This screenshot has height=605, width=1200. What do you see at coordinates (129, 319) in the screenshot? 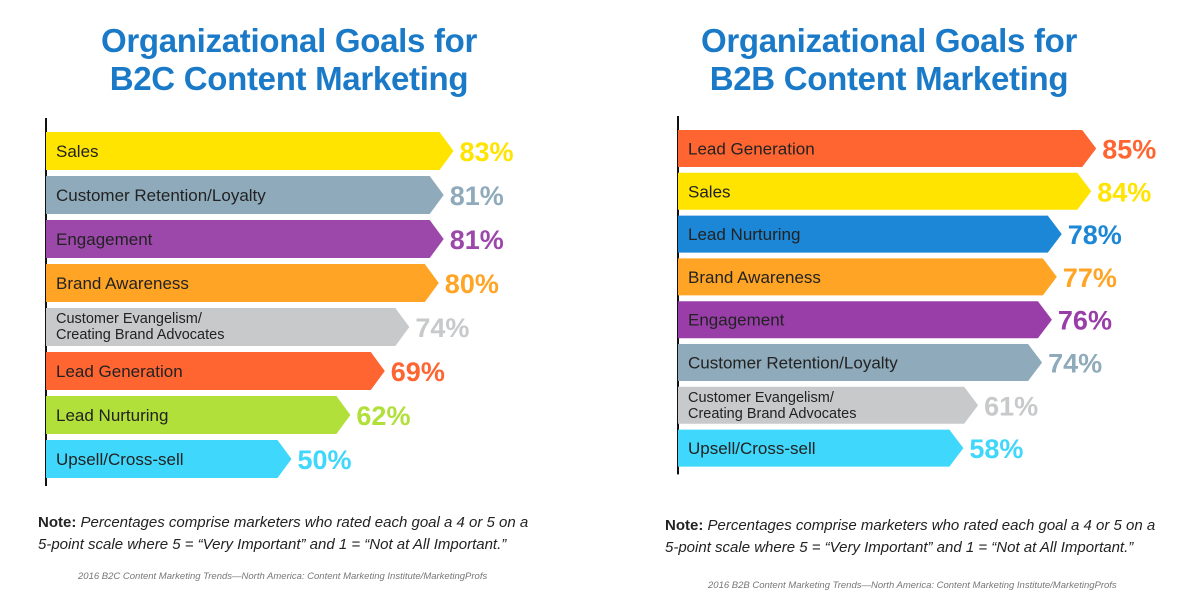
I see `b2c-category-label: Customer Evangelism/` at bounding box center [129, 319].